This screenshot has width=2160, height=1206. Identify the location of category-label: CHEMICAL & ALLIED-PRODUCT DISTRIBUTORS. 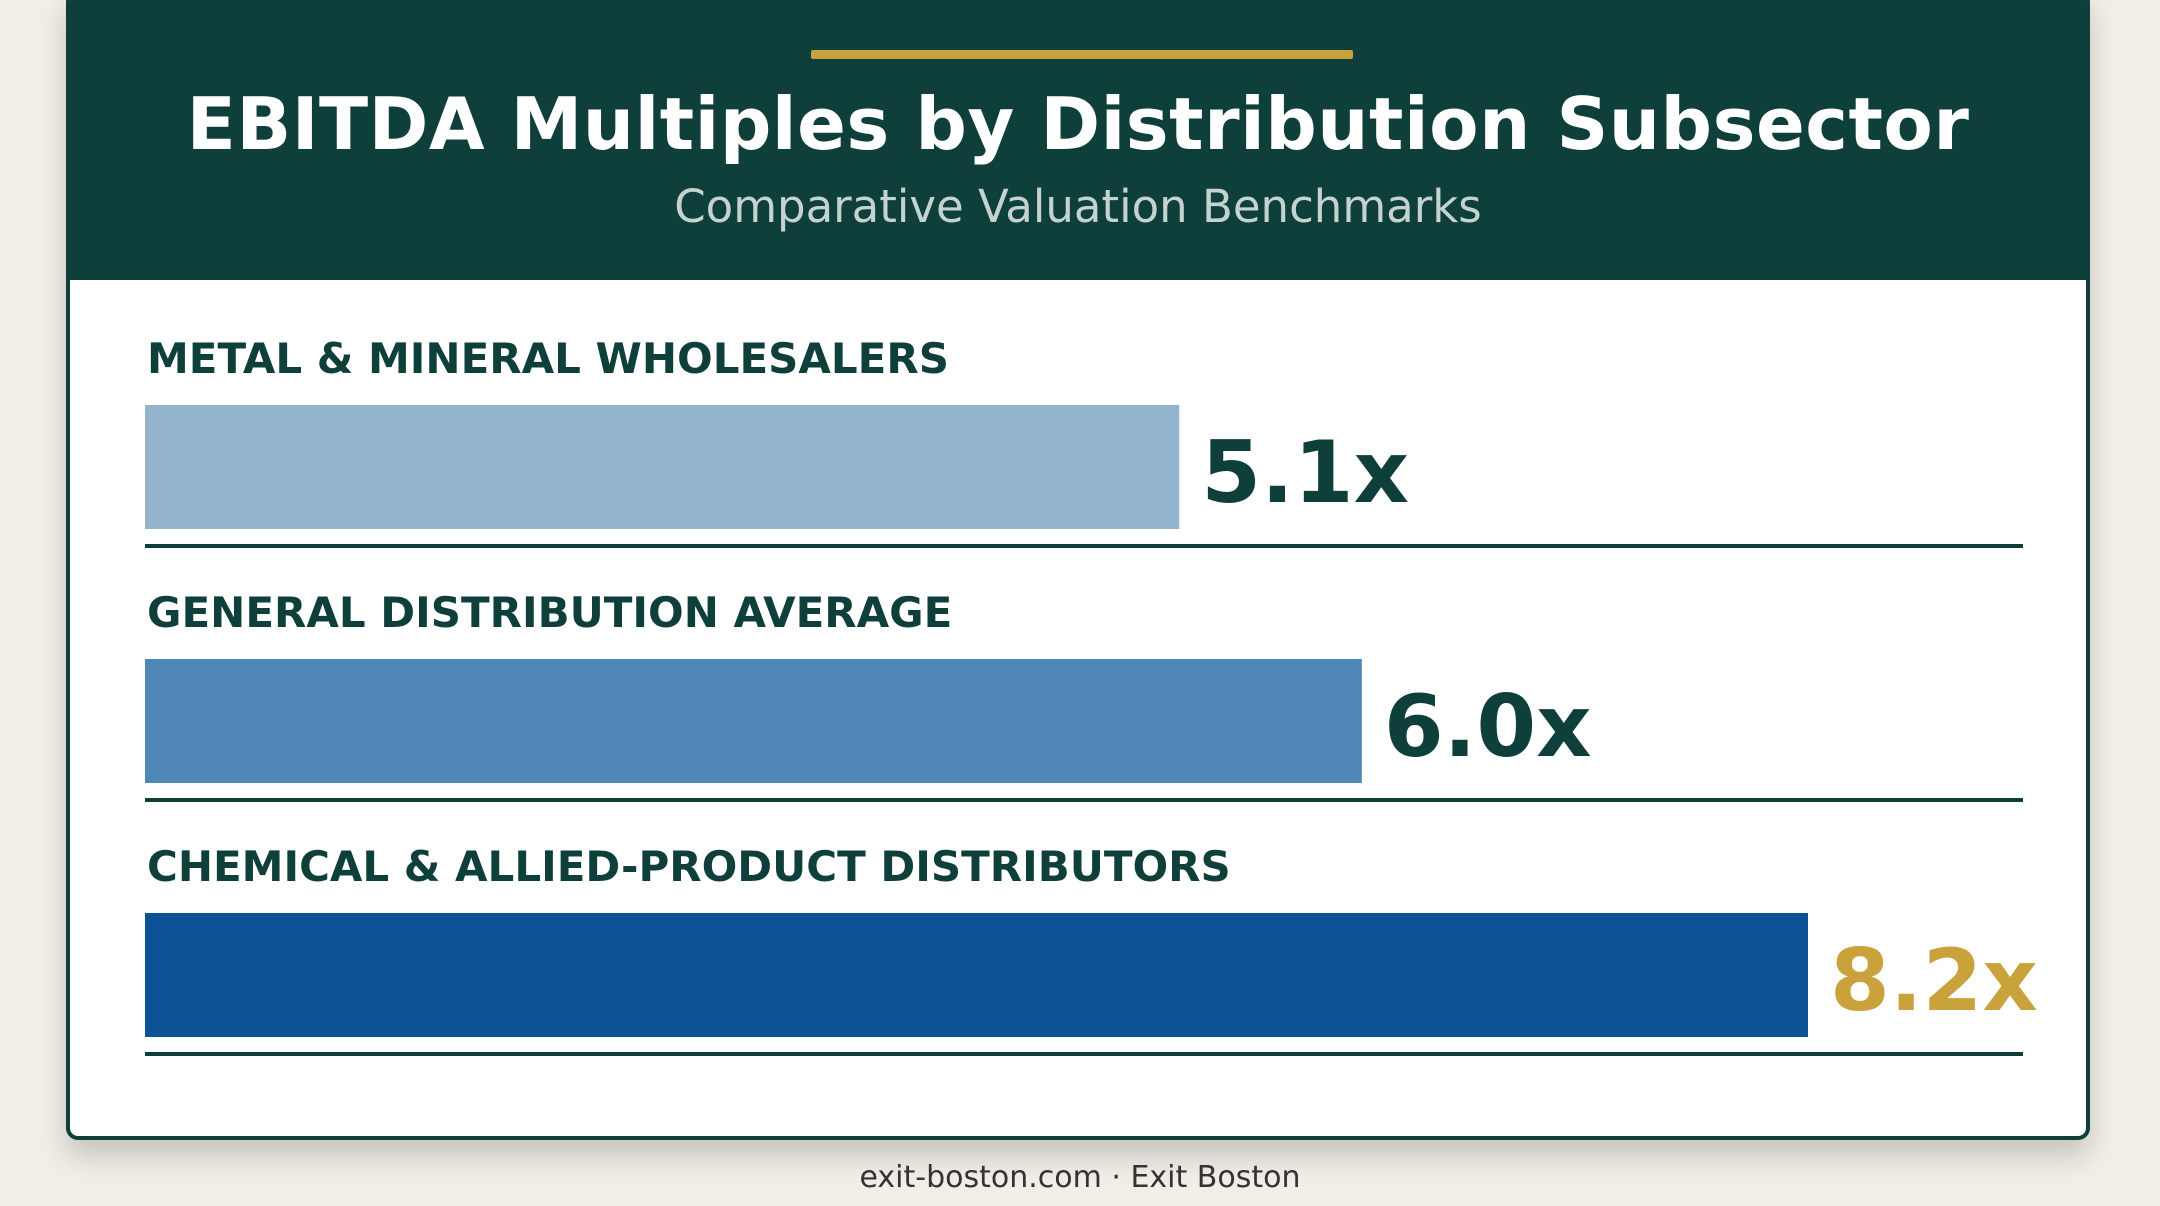
(689, 866).